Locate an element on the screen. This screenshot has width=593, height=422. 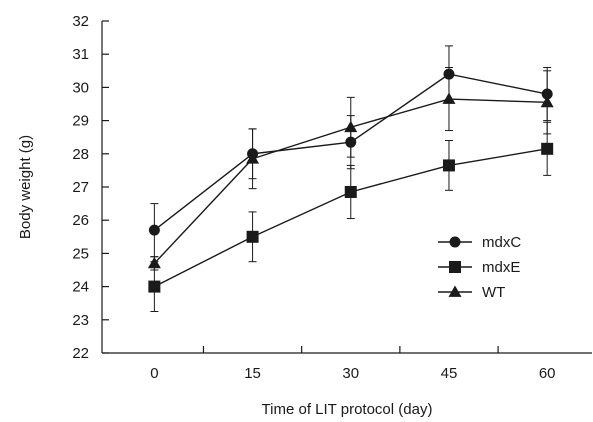
y-tick-label: 27 is located at coordinates (80, 187).